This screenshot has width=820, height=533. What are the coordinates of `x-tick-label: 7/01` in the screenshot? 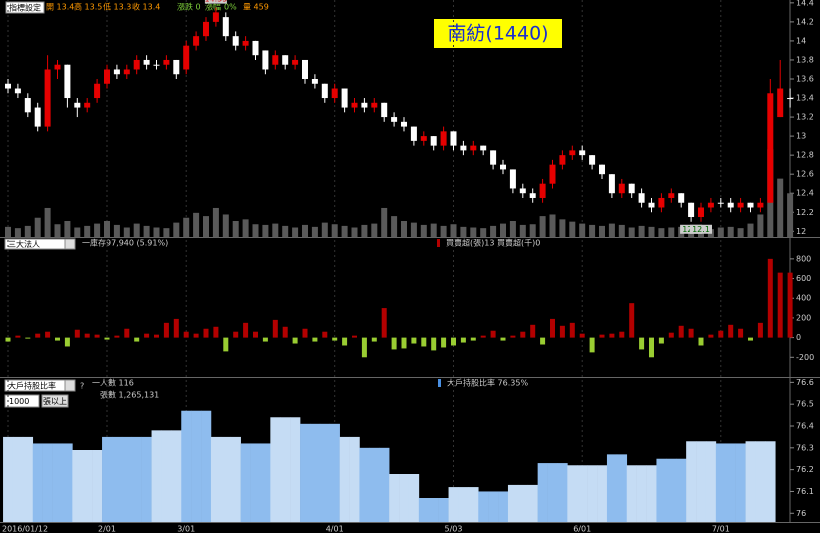 It's located at (721, 529).